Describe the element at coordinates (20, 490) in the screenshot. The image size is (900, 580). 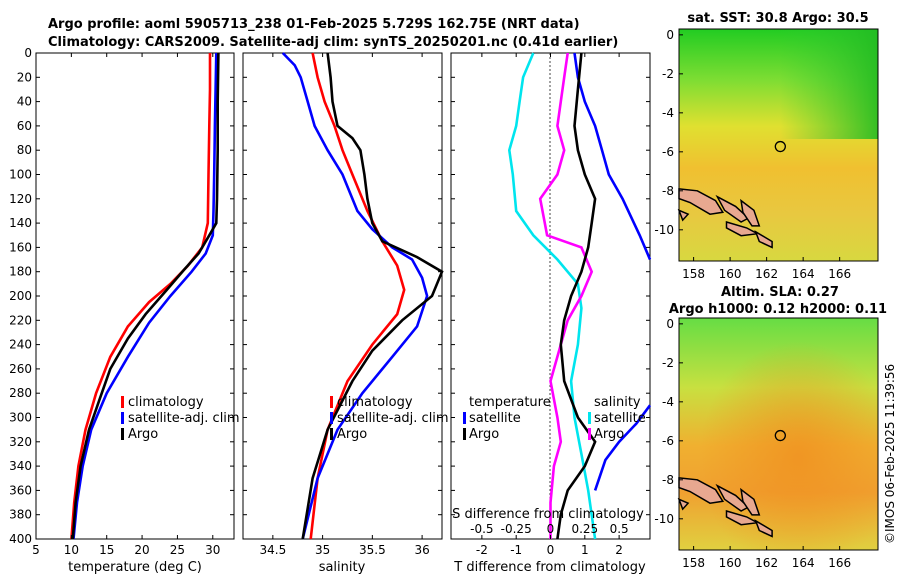
I see `y-tick-label: 360` at that location.